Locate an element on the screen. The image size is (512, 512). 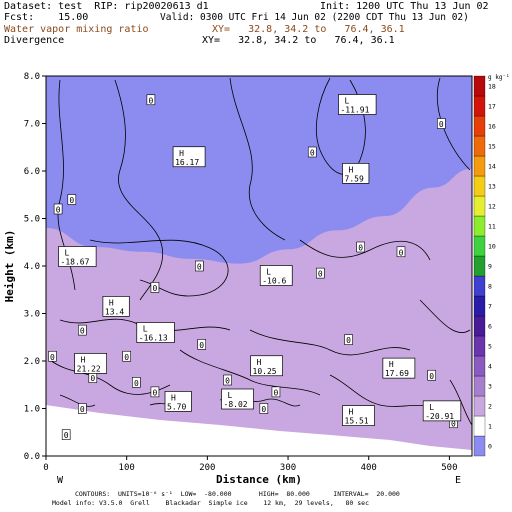
colorbar-tick-label: 3 is located at coordinates (490, 387).